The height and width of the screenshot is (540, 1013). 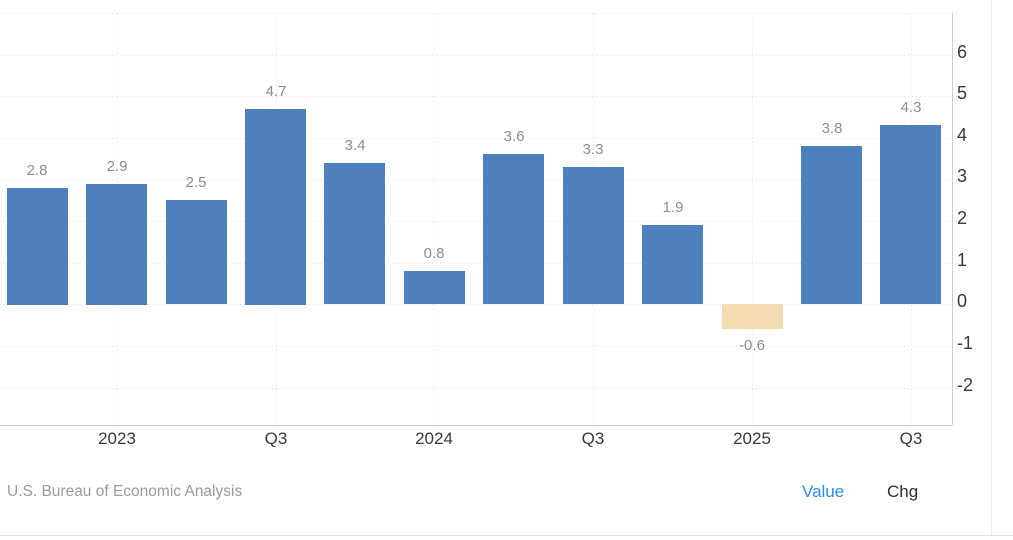 I want to click on source-label: U.S. Bureau of Economic Analysis, so click(x=125, y=491).